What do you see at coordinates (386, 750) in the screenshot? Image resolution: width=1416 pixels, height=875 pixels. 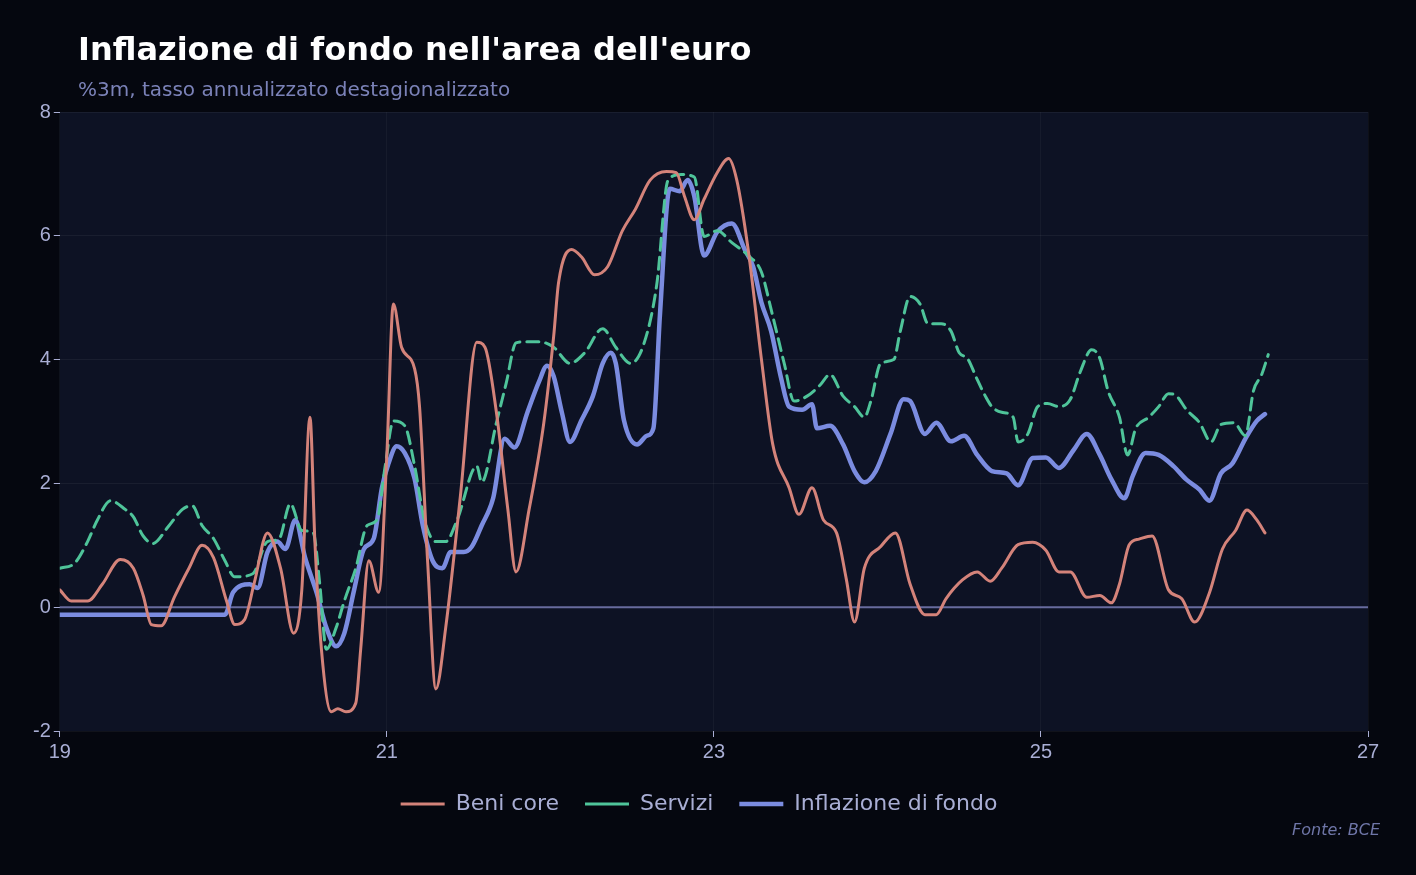 I see `x-tick-label: 21` at bounding box center [386, 750].